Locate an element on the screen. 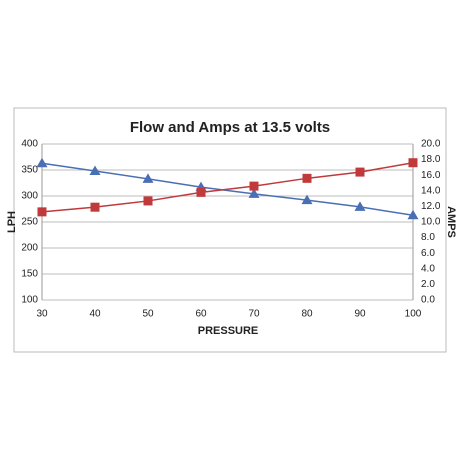 This screenshot has height=465, width=460. y2-tick-label: 20.0 is located at coordinates (431, 144).